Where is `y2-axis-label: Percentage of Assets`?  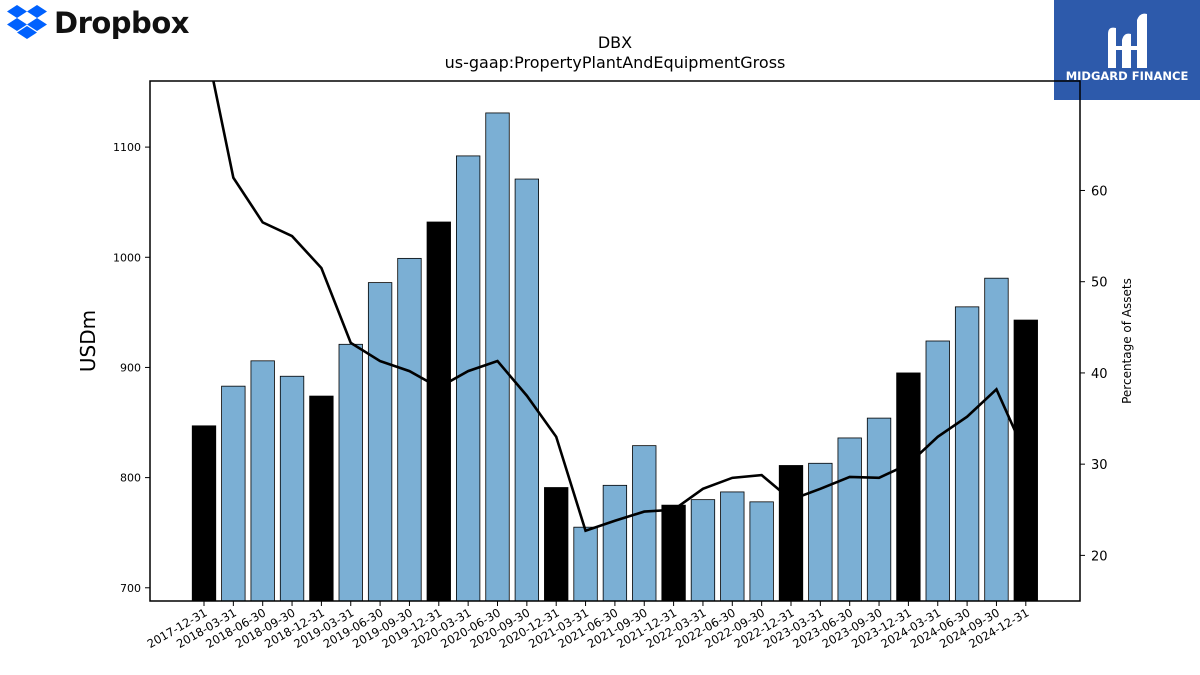
y2-axis-label: Percentage of Assets is located at coordinates (1127, 341).